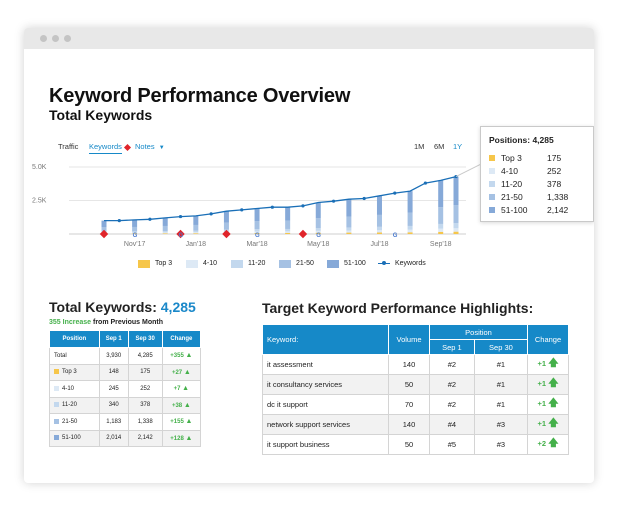 The width and height of the screenshot is (625, 512). What do you see at coordinates (318, 244) in the screenshot?
I see `x-tick-label: May'18` at bounding box center [318, 244].